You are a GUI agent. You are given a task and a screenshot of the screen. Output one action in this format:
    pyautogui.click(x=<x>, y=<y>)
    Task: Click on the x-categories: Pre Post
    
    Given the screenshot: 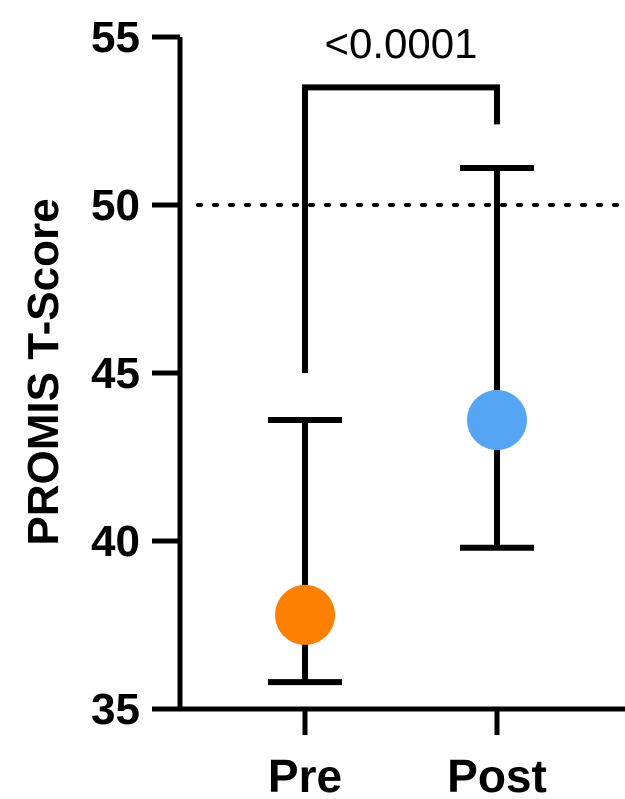 What is the action you would take?
    pyautogui.click(x=407, y=754)
    